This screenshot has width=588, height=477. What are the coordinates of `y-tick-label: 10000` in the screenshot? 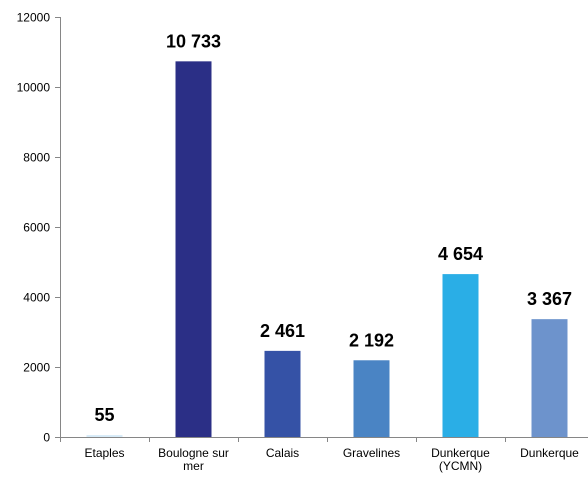 It's located at (34, 88).